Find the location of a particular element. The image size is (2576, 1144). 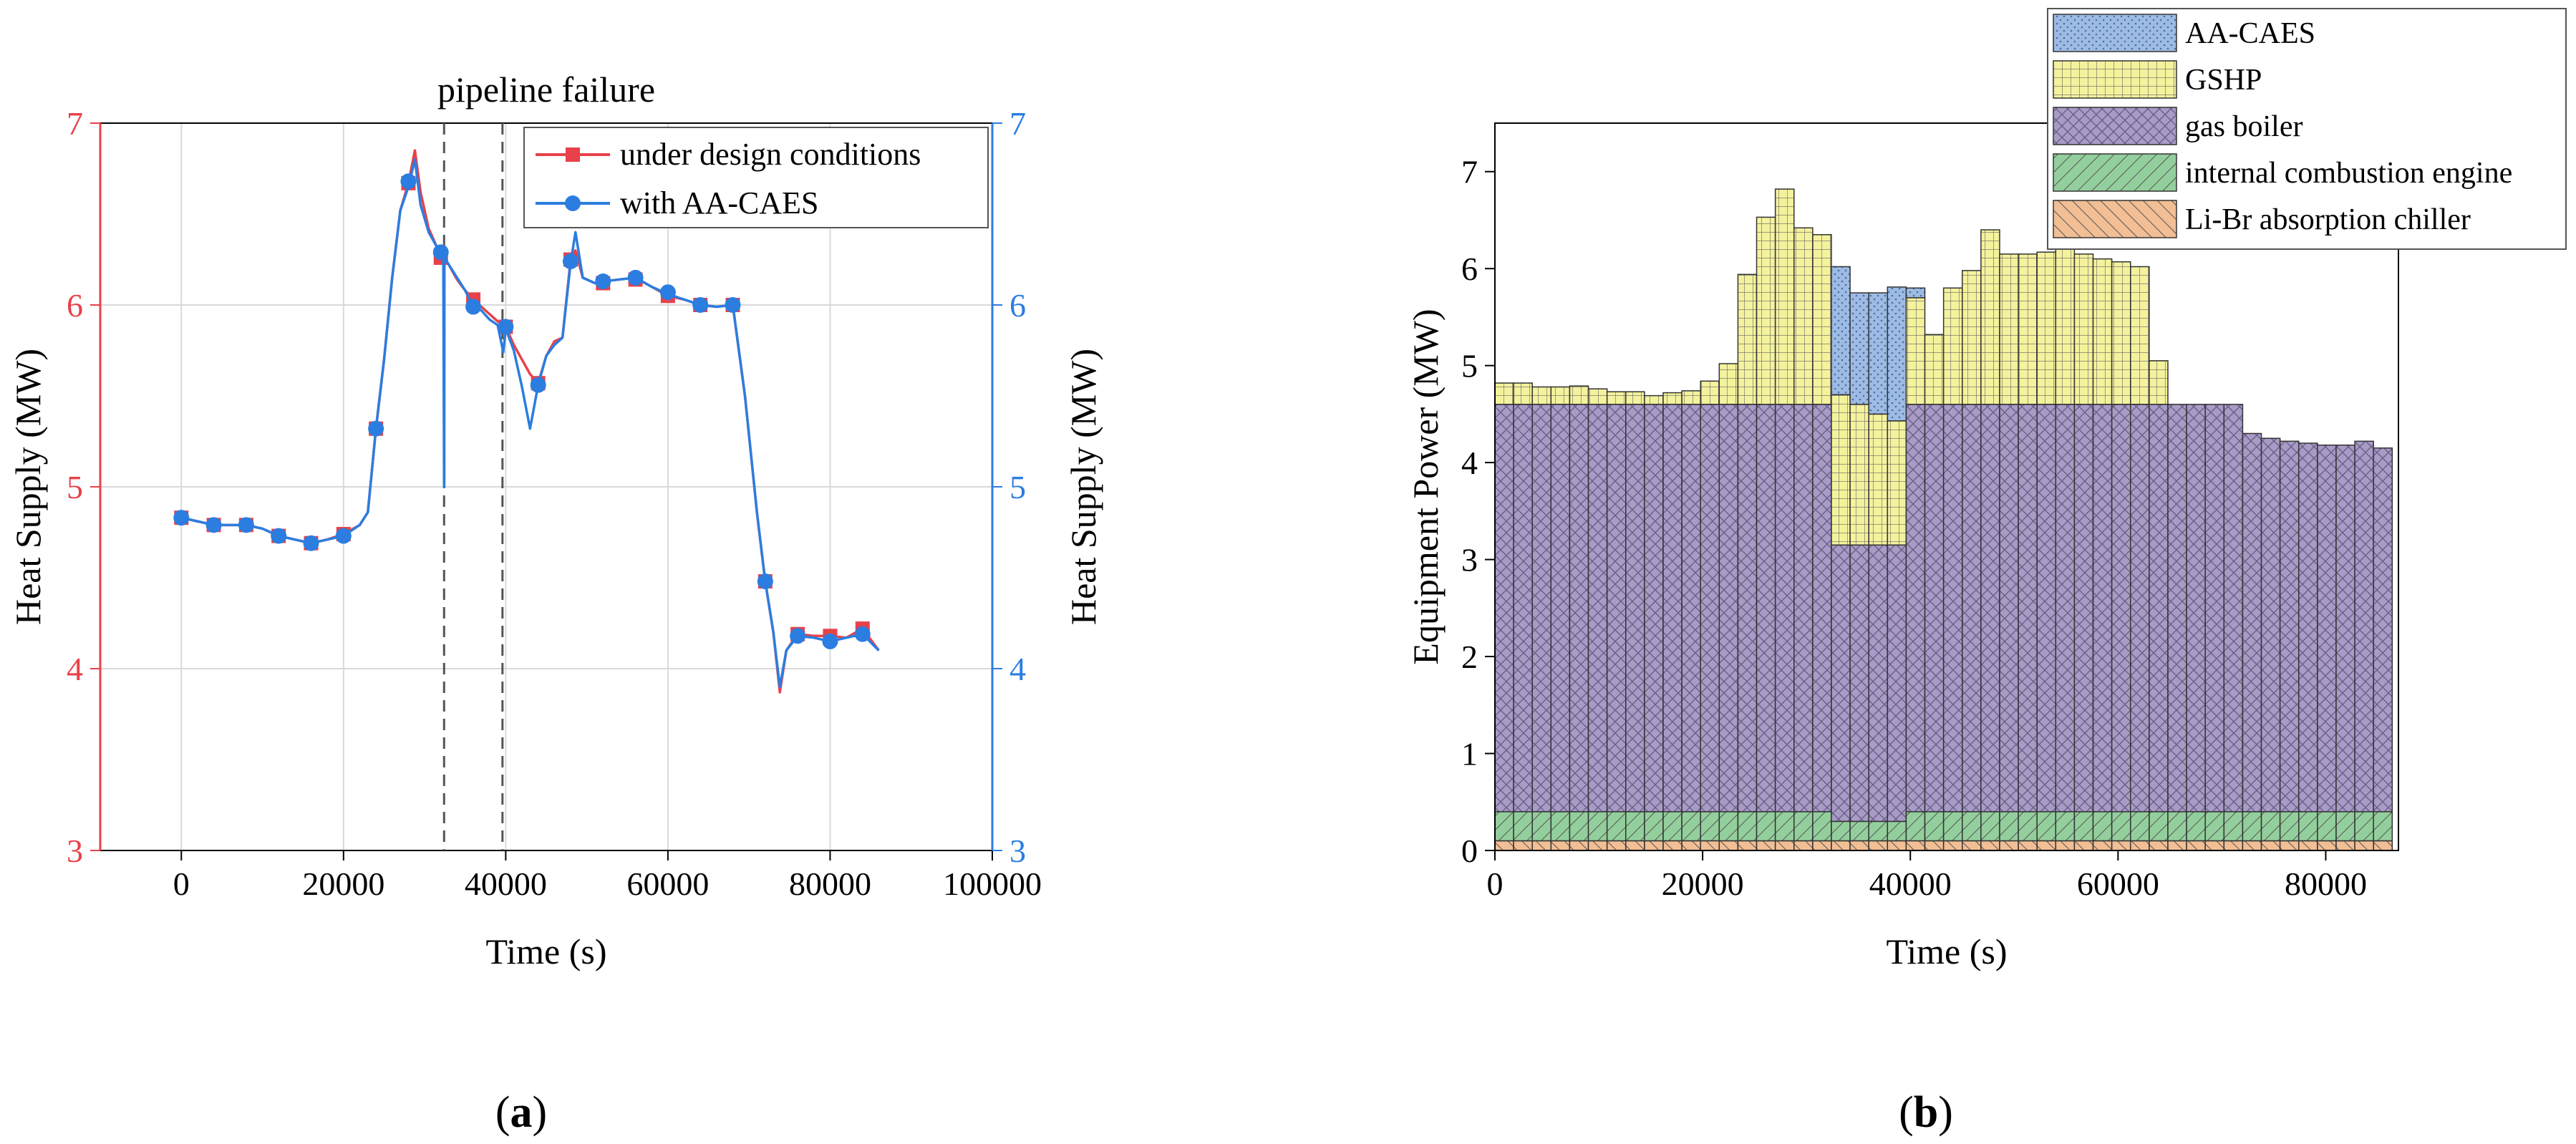

b-legend-label-gshp: GSHP is located at coordinates (2224, 80).